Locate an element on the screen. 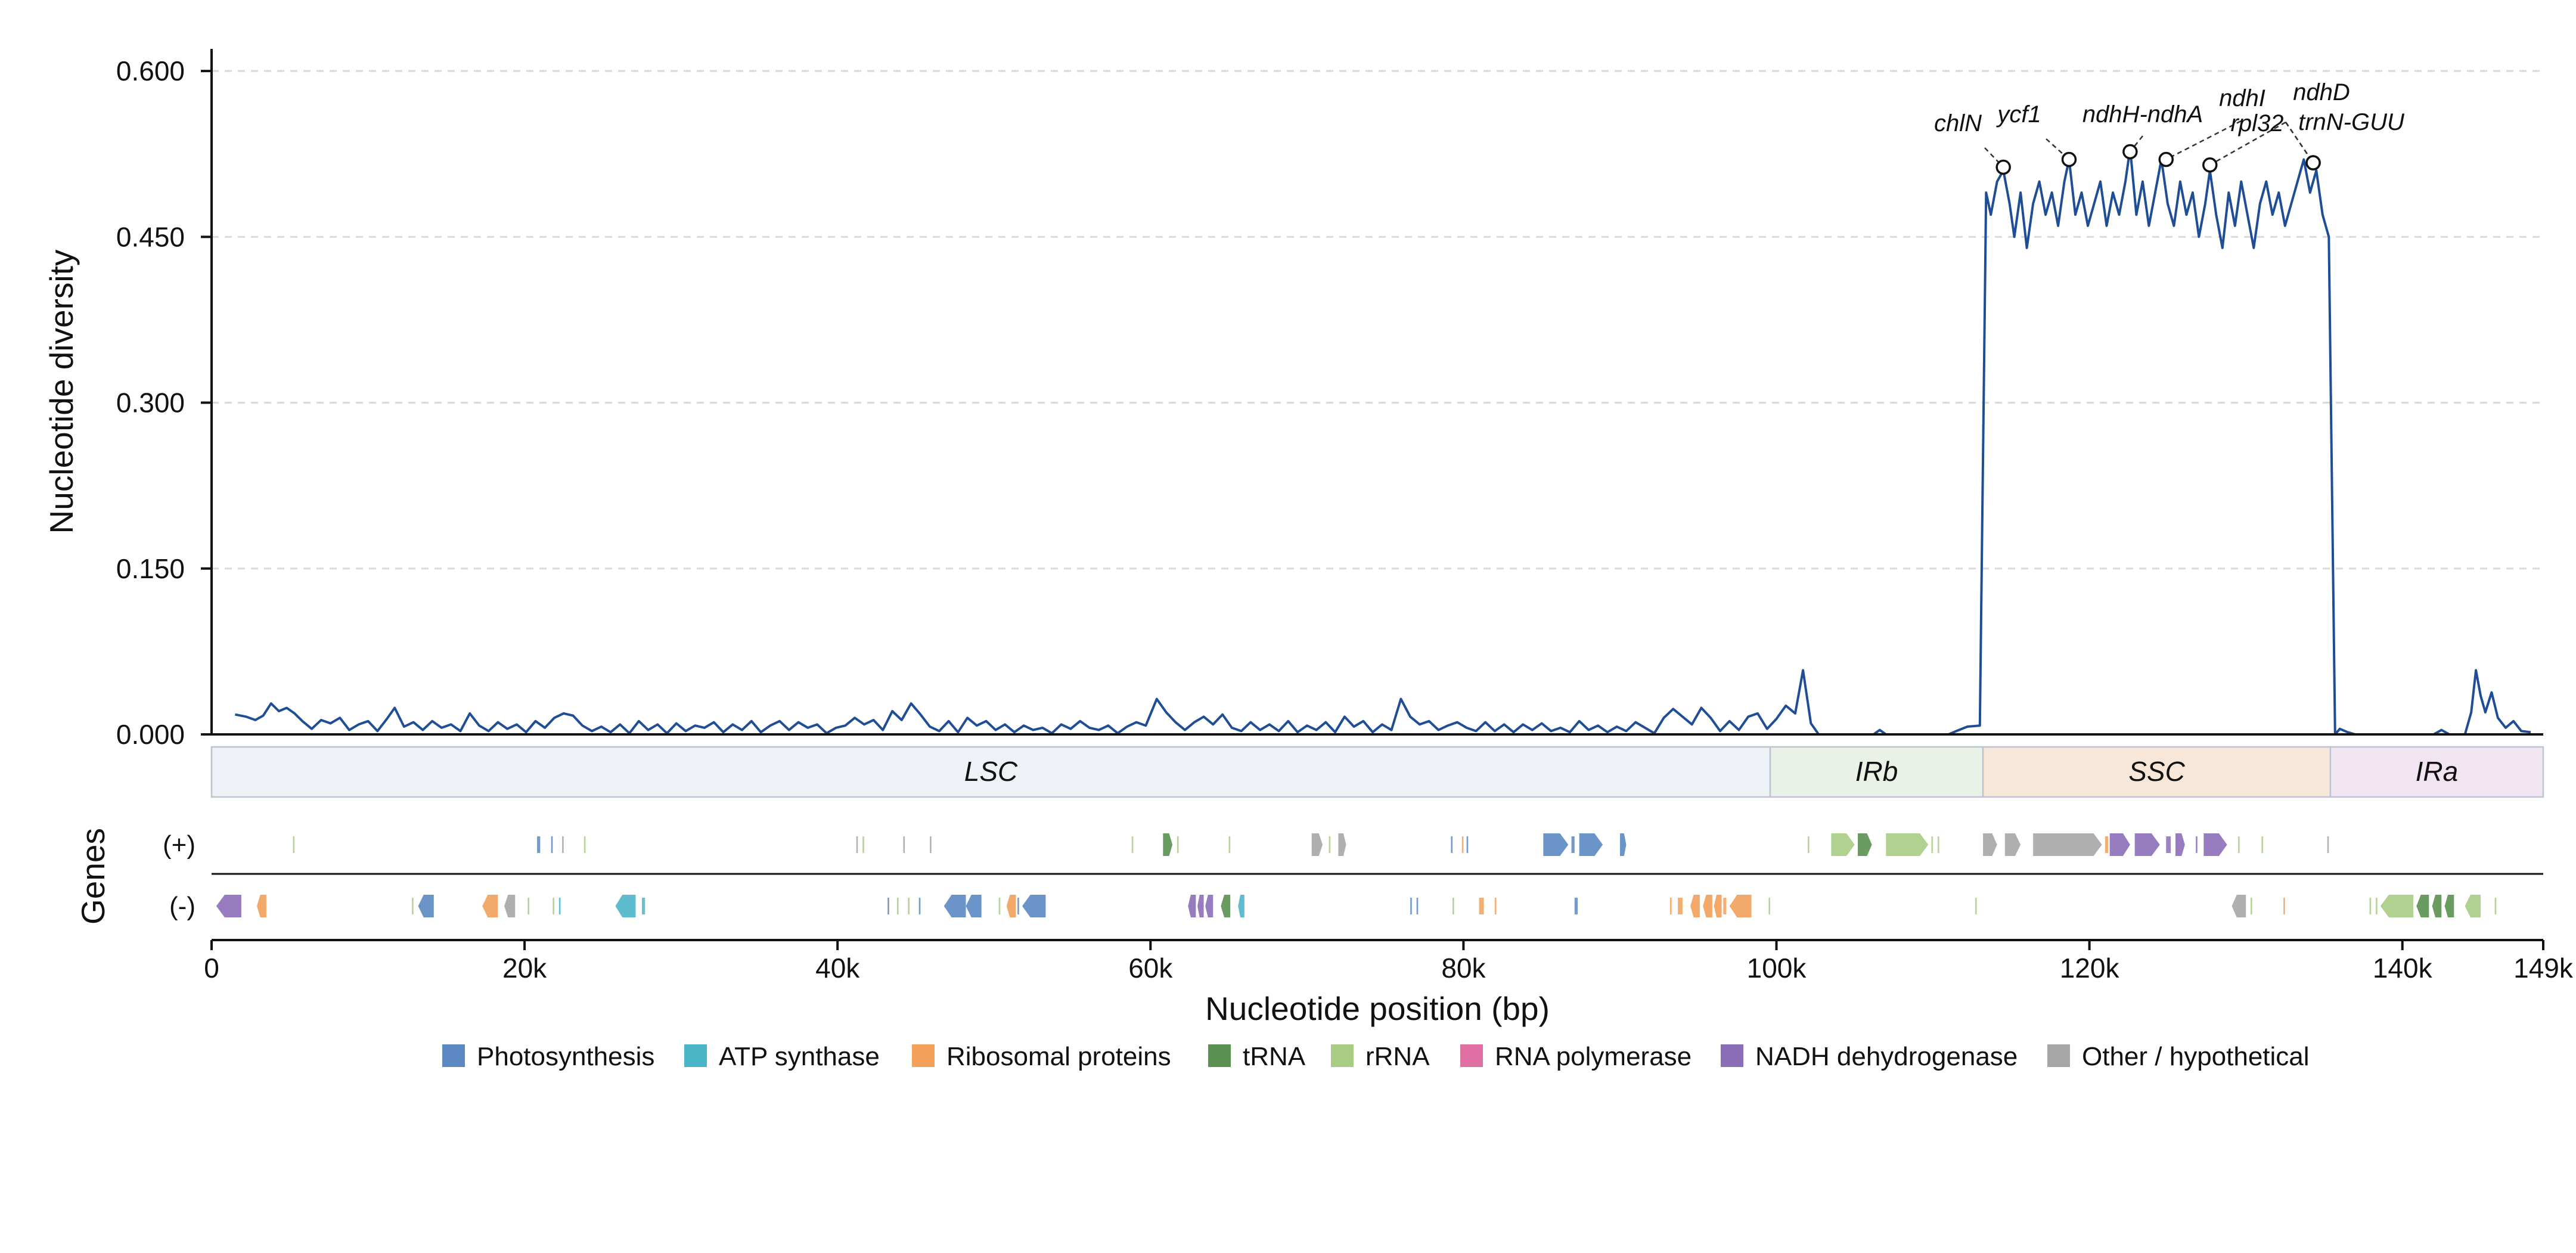  x-tick-label: 149k is located at coordinates (2543, 968).